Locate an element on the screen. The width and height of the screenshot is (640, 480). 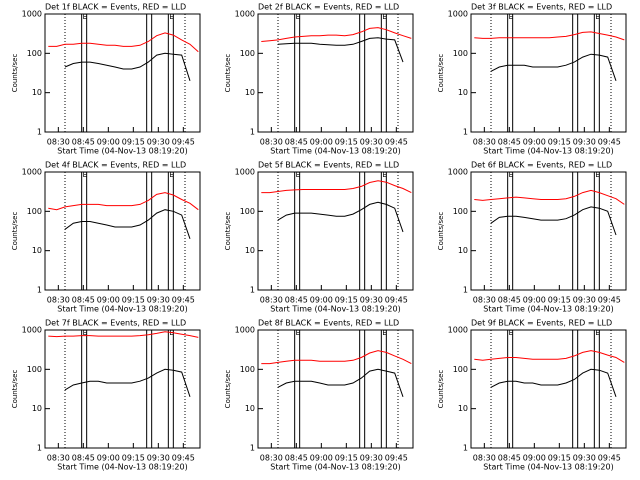
chart-title: Det 6f BLACK = Events, RED = LLD is located at coordinates (541, 165).